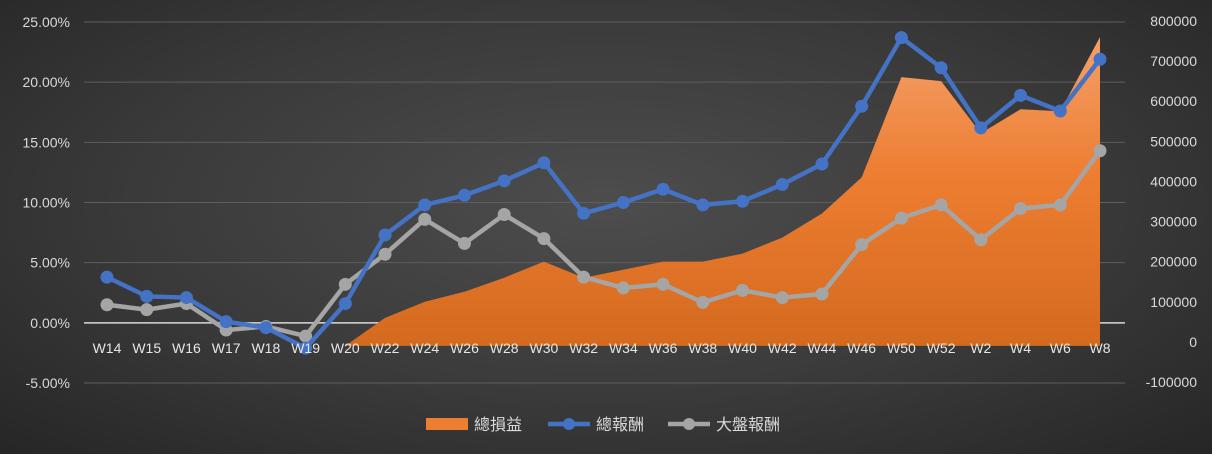 This screenshot has height=454, width=1212. I want to click on x-tick-label: W4, so click(1020, 348).